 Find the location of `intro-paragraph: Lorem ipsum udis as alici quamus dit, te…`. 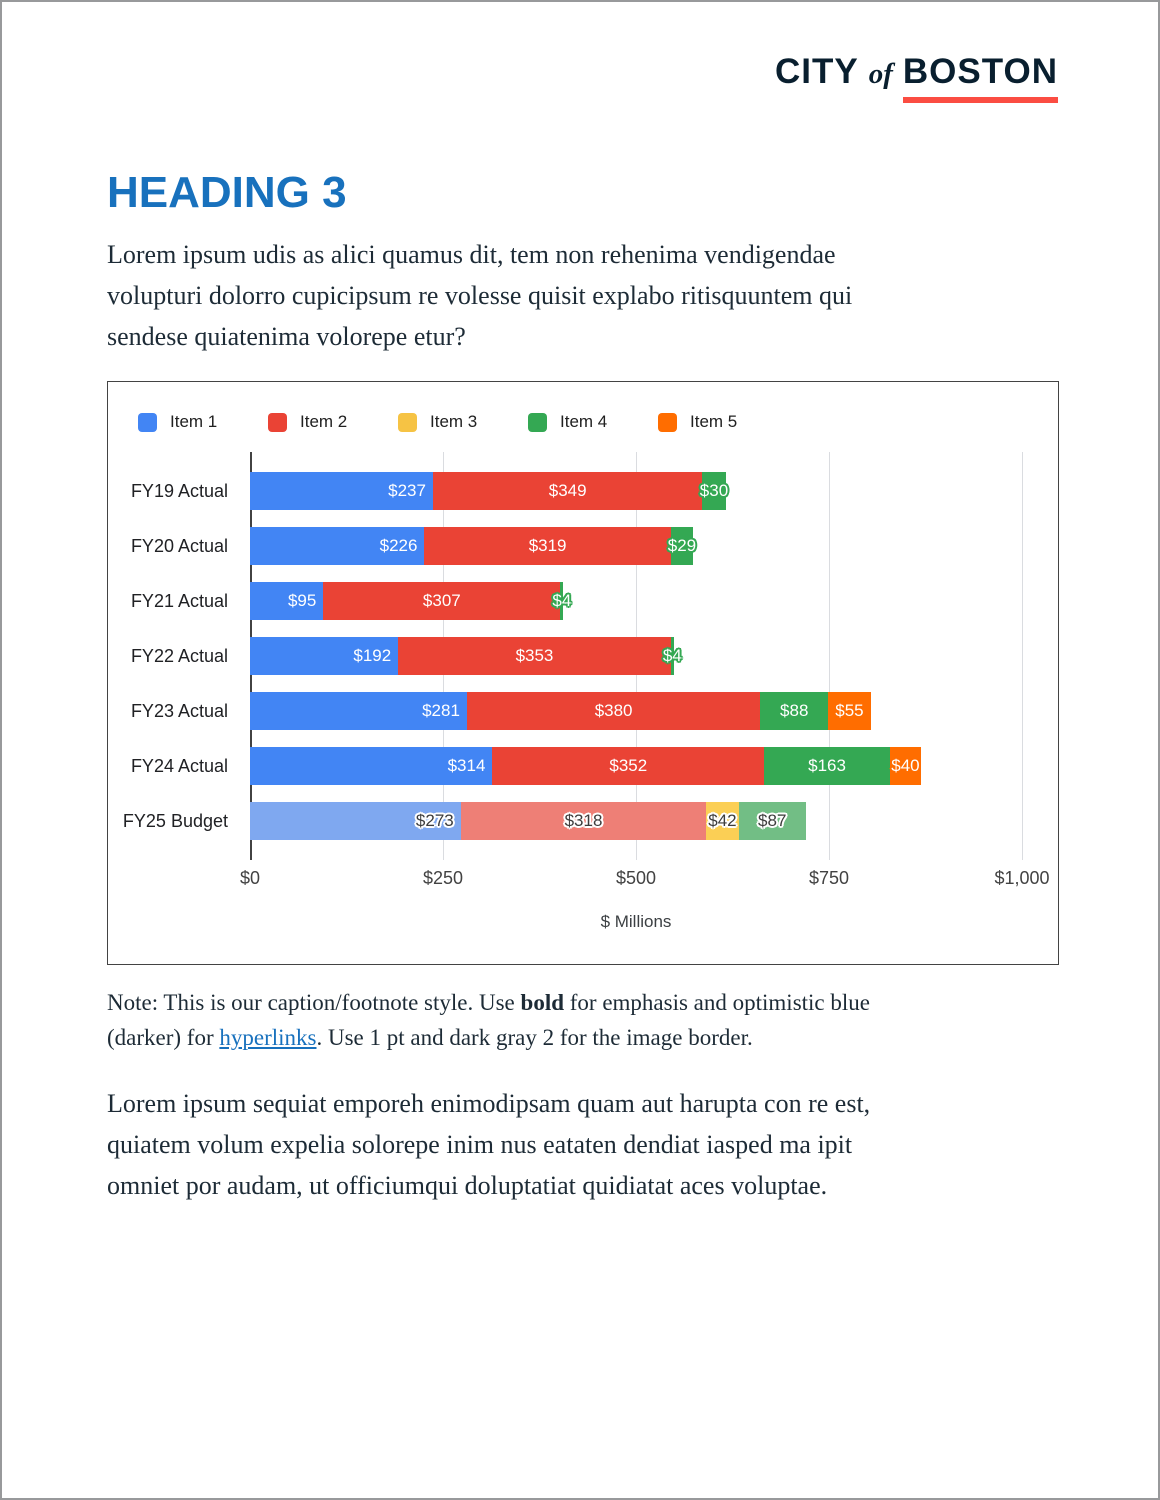

intro-paragraph: Lorem ipsum udis as alici quamus dit, te… is located at coordinates (480, 295).